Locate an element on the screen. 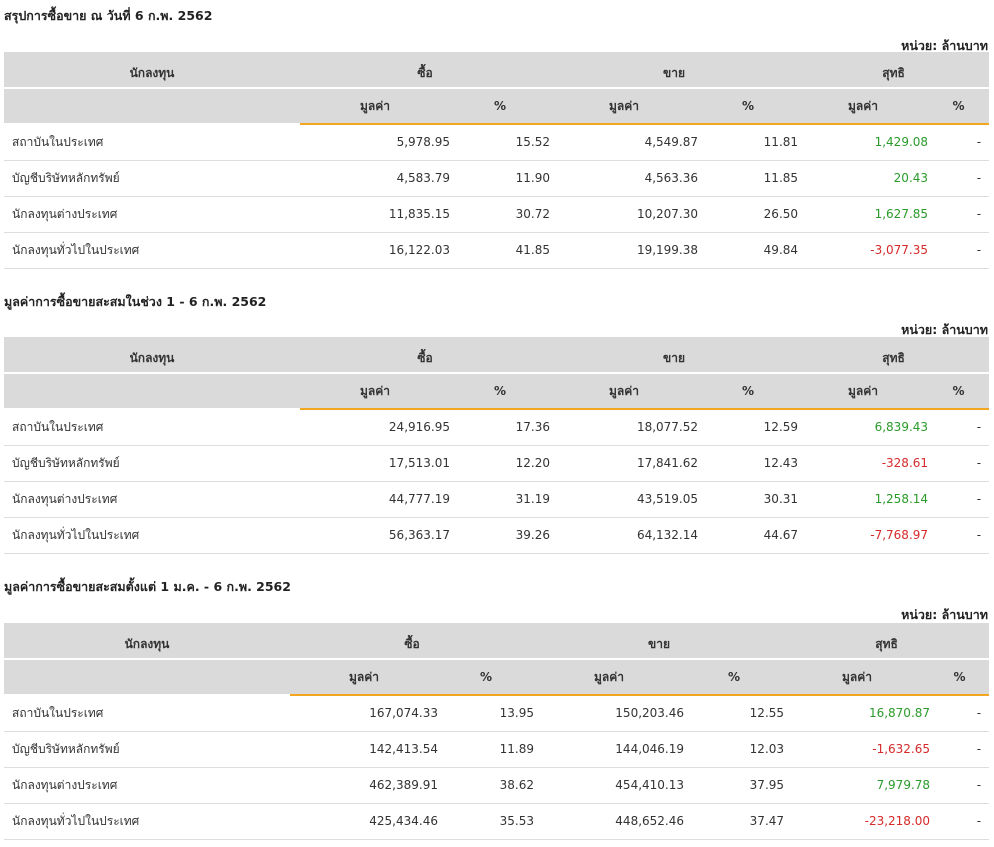  buy-value: 17,513.01 is located at coordinates (375, 463).